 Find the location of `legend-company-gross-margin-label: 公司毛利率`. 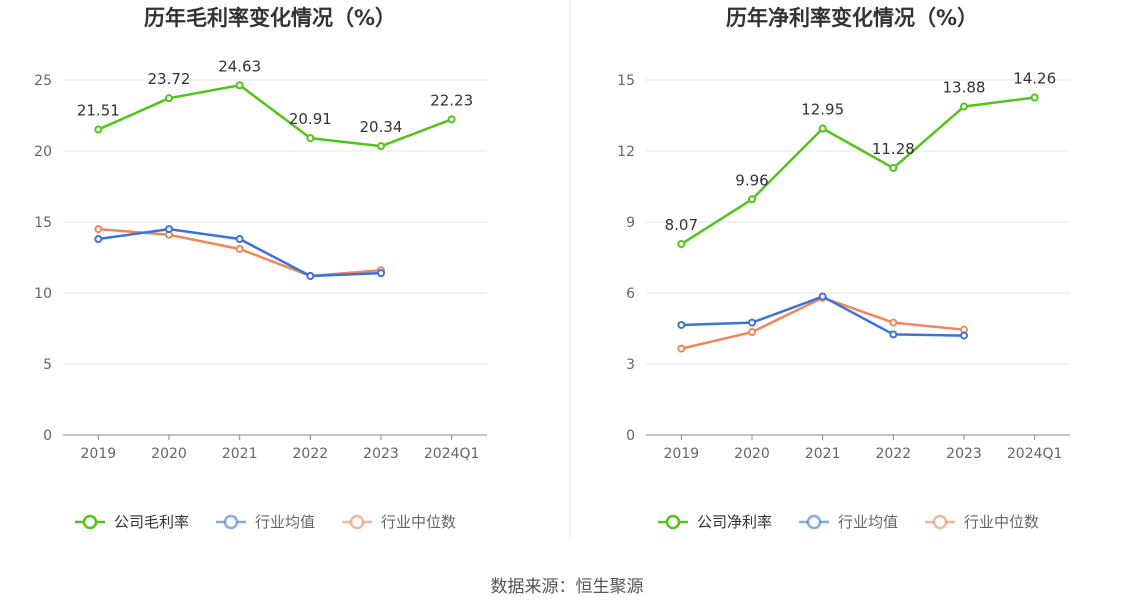

legend-company-gross-margin-label: 公司毛利率 is located at coordinates (151, 522).